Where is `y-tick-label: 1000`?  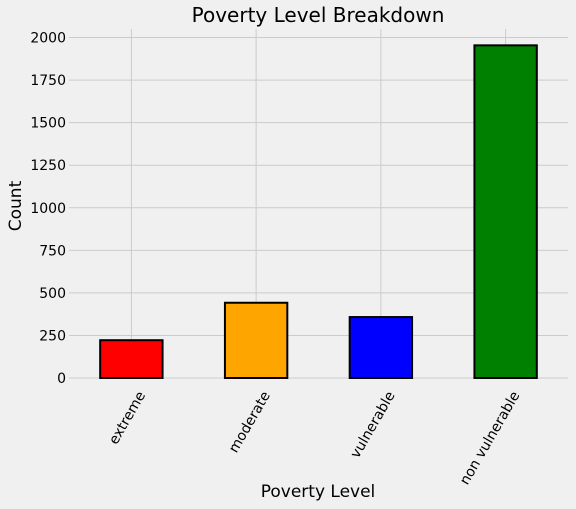
y-tick-label: 1000 is located at coordinates (48, 209).